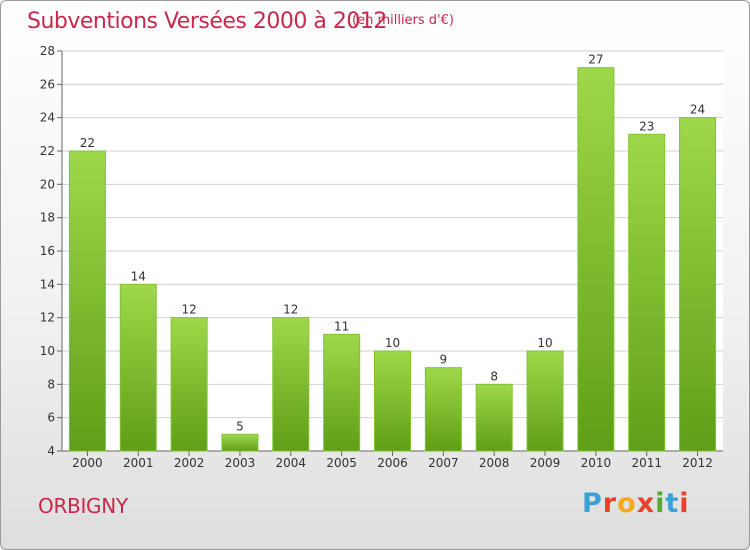  Describe the element at coordinates (47, 351) in the screenshot. I see `y-tick-label: 10` at that location.